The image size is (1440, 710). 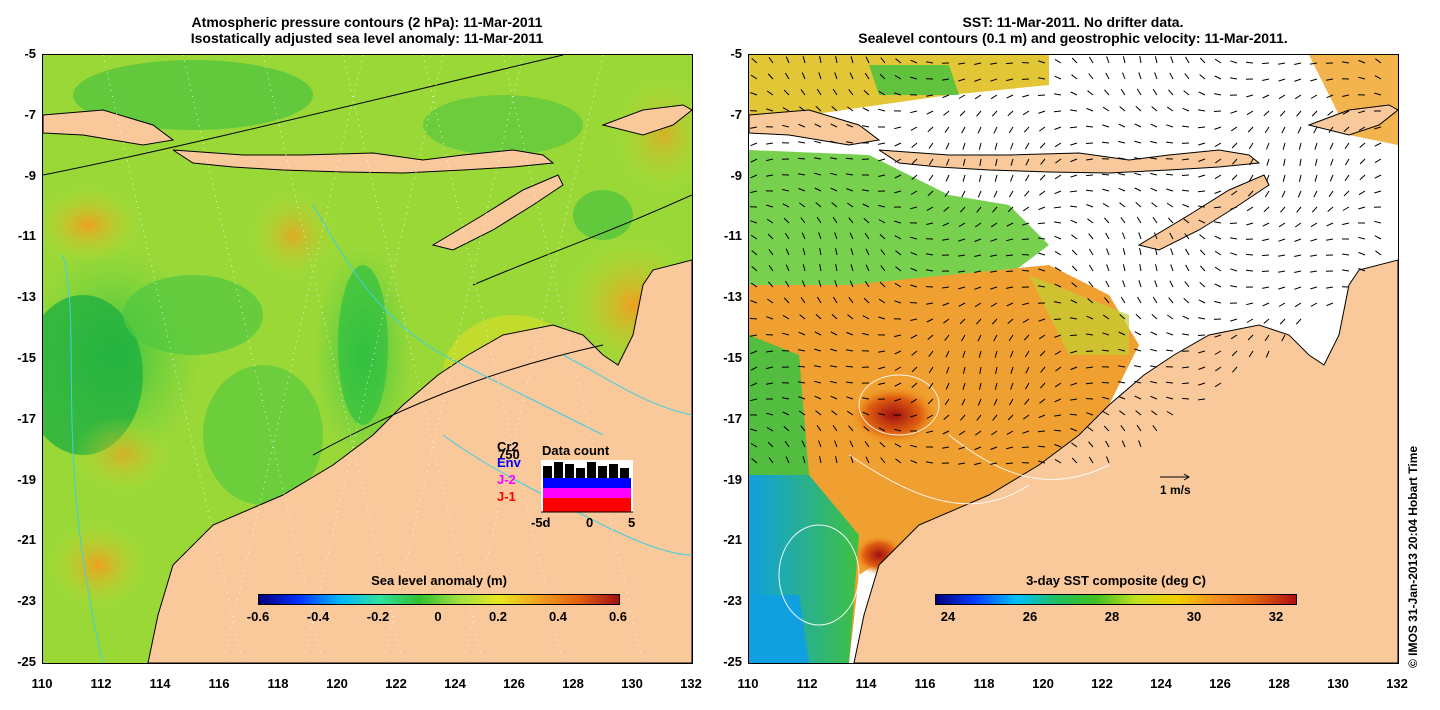 I want to click on velocity-scale-label: 1 m/s, so click(x=1175, y=490).